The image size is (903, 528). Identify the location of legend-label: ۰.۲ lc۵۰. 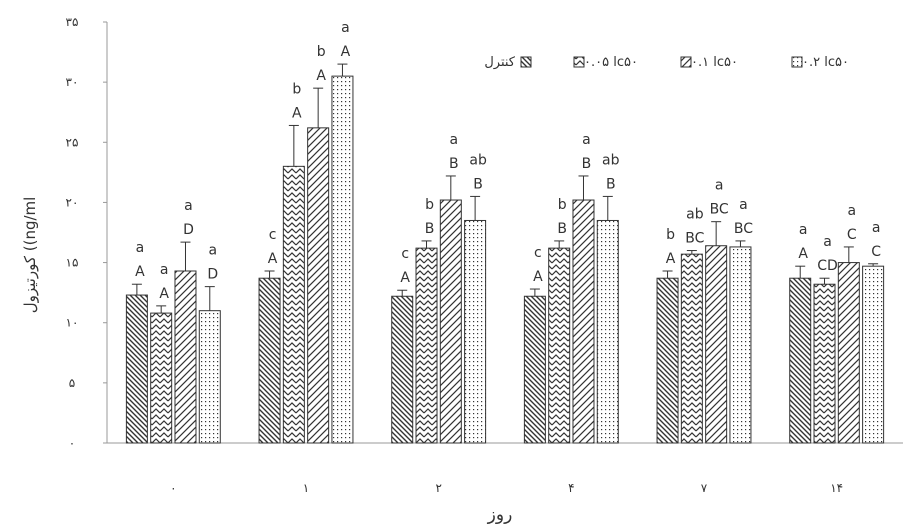
(825, 62).